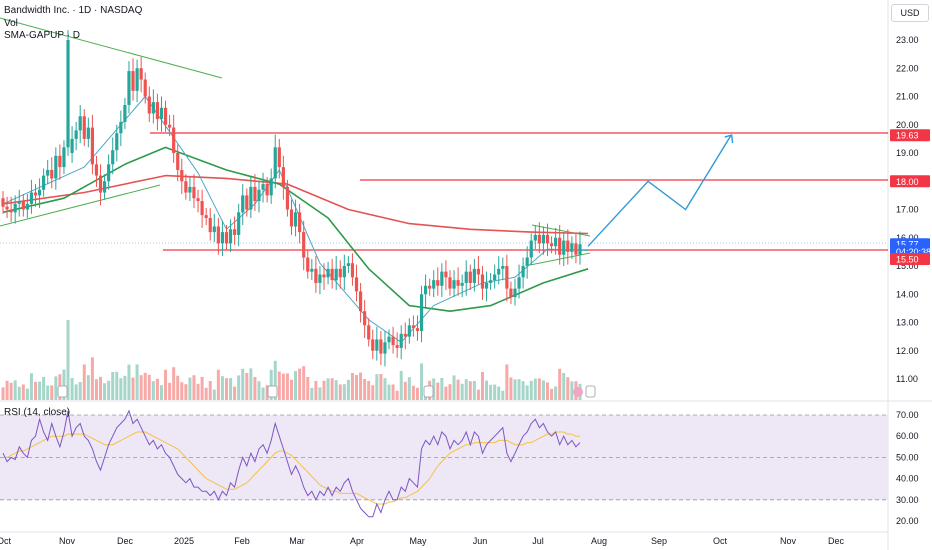 The image size is (932, 550). Describe the element at coordinates (836, 541) in the screenshot. I see `x-tick-label: Dec` at that location.